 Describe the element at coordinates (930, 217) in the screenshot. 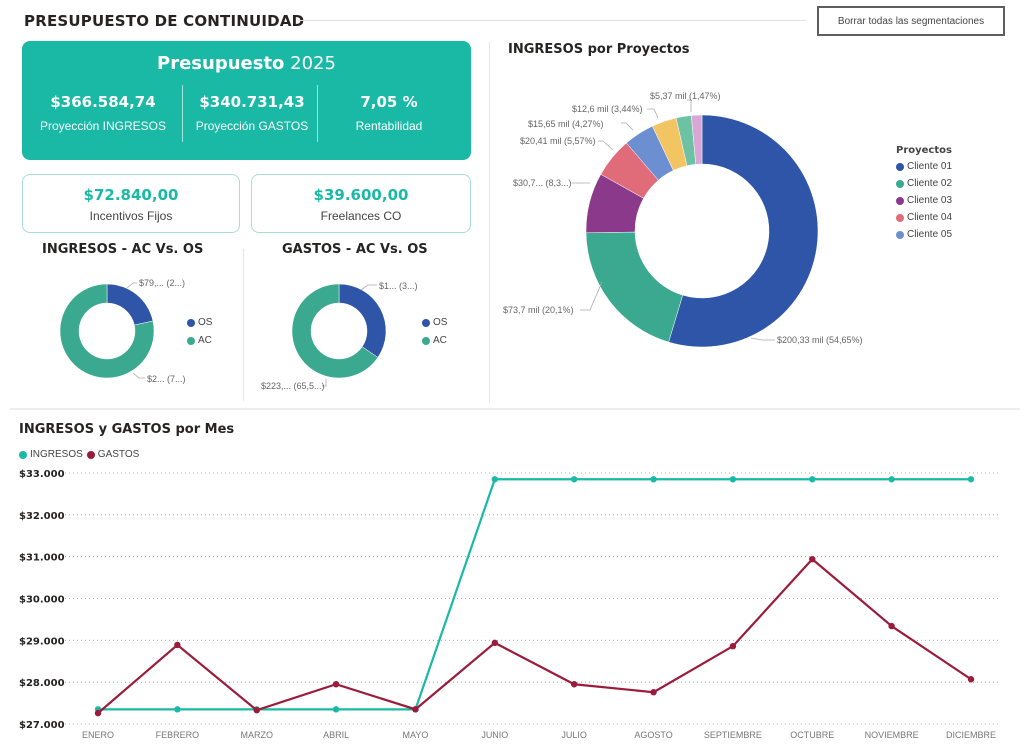

I see `legend-label: Cliente 04` at that location.